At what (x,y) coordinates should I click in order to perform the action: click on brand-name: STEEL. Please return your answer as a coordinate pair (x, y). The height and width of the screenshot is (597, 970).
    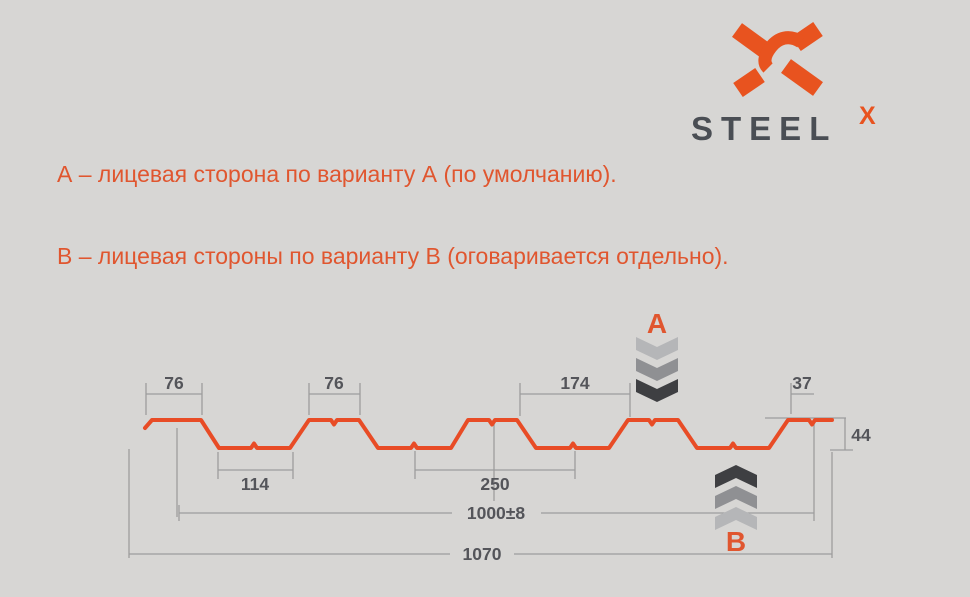
    Looking at the image, I should click on (764, 128).